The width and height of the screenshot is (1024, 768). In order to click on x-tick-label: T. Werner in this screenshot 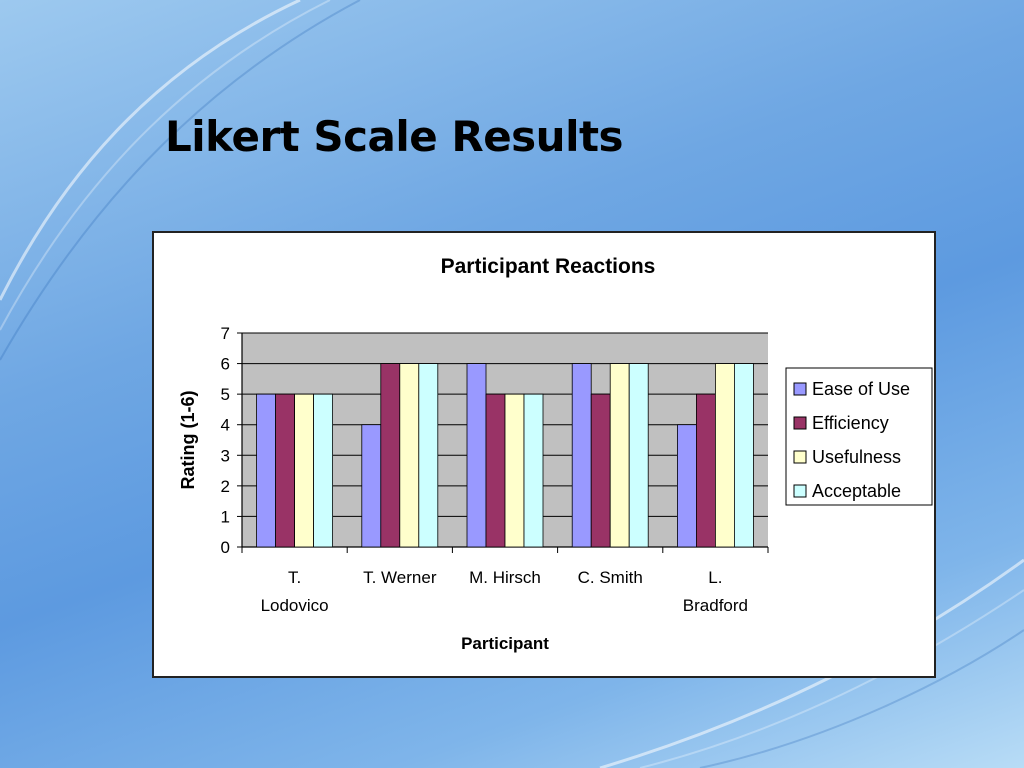, I will do `click(400, 577)`.